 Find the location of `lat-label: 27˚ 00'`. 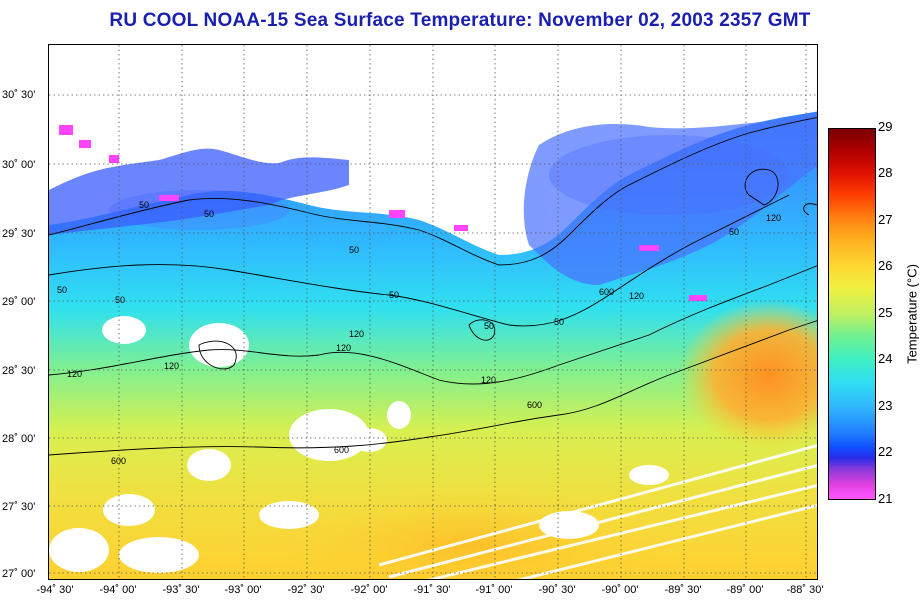

lat-label: 27˚ 00' is located at coordinates (19, 574).